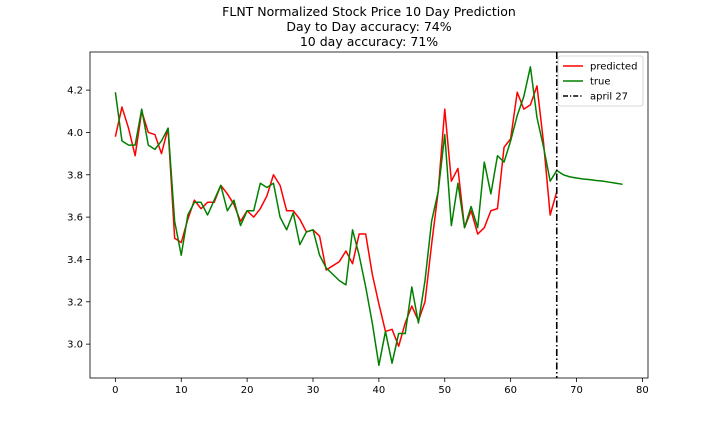  What do you see at coordinates (247, 390) in the screenshot?
I see `x-tick-label: 20` at bounding box center [247, 390].